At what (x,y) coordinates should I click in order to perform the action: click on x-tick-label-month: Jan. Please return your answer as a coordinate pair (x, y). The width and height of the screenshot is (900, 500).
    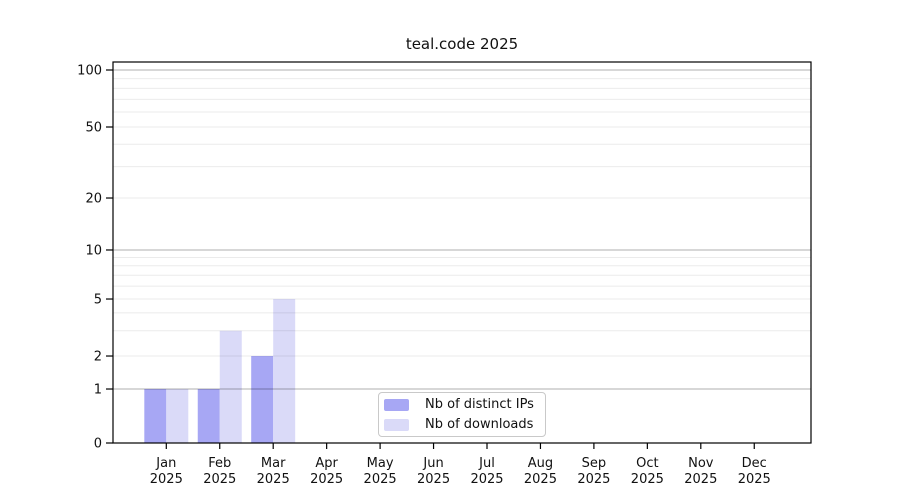
    Looking at the image, I should click on (165, 463).